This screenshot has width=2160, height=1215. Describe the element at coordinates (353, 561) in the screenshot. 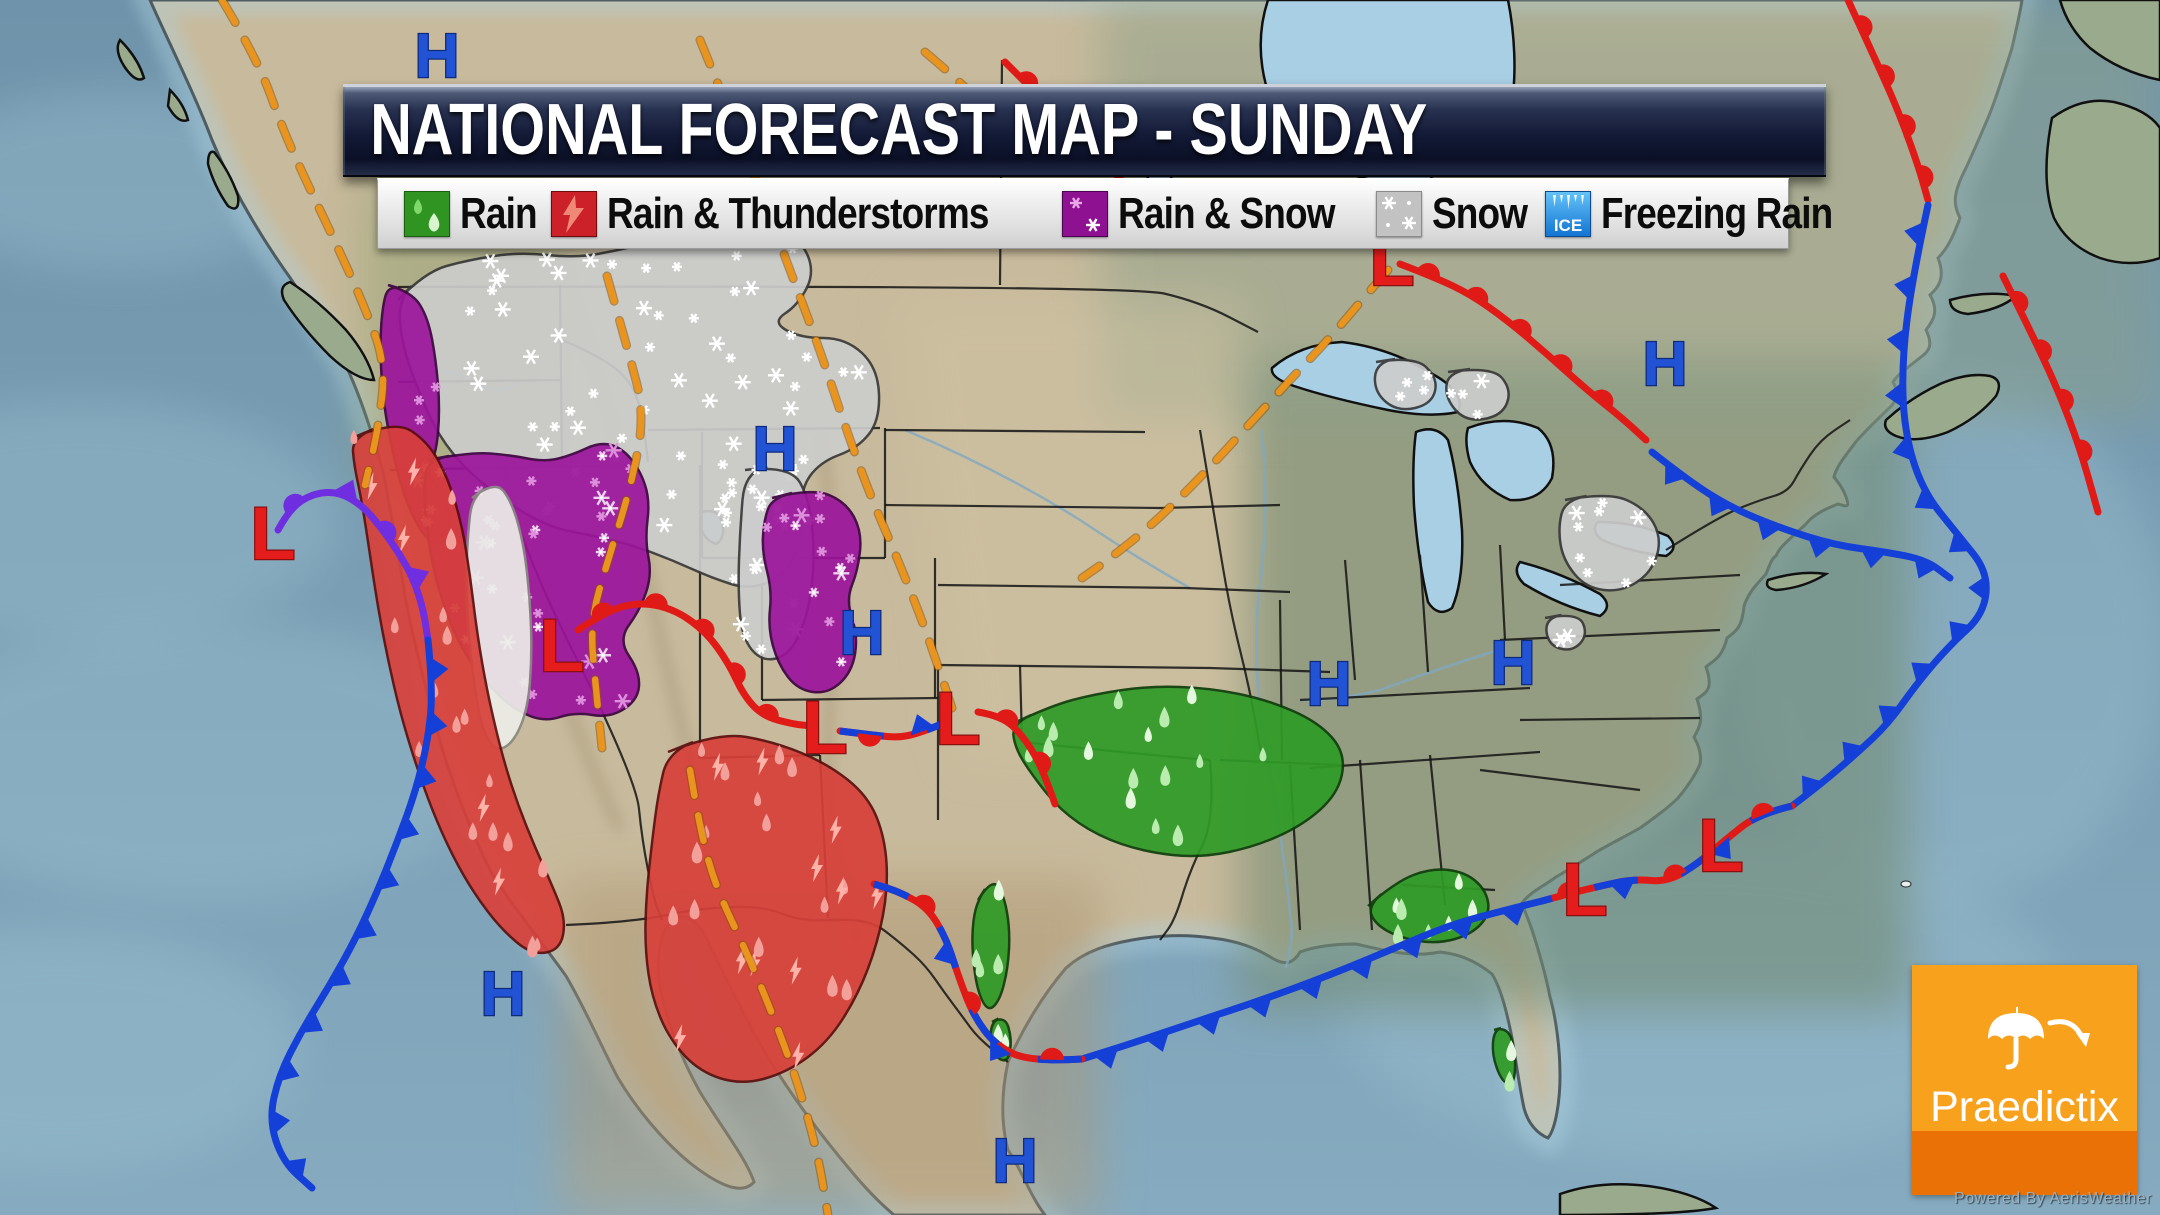

I see `occluded-front` at that location.